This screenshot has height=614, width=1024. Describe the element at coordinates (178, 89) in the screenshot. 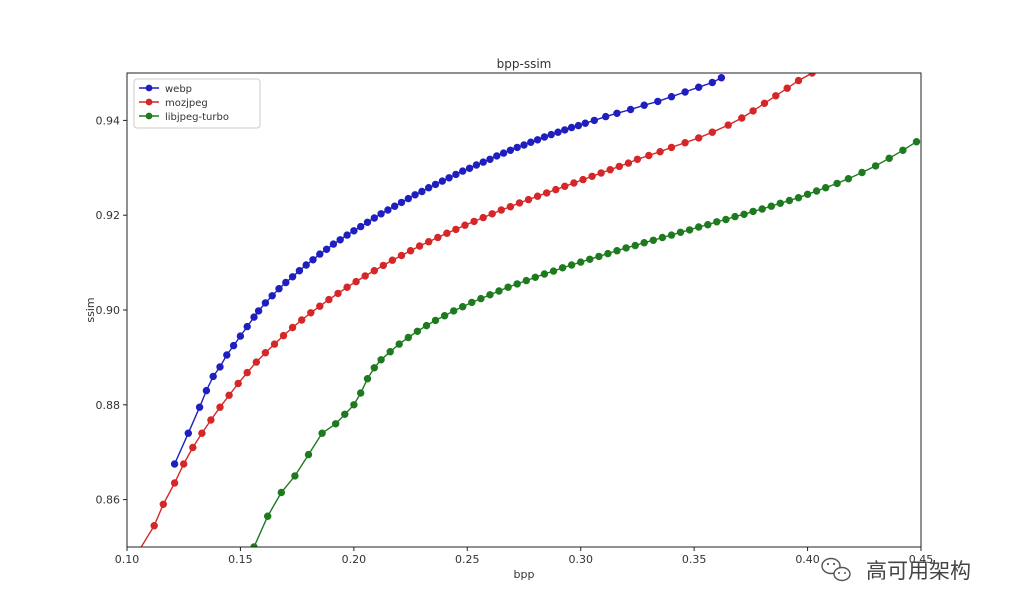

I see `legend-label: webp` at that location.